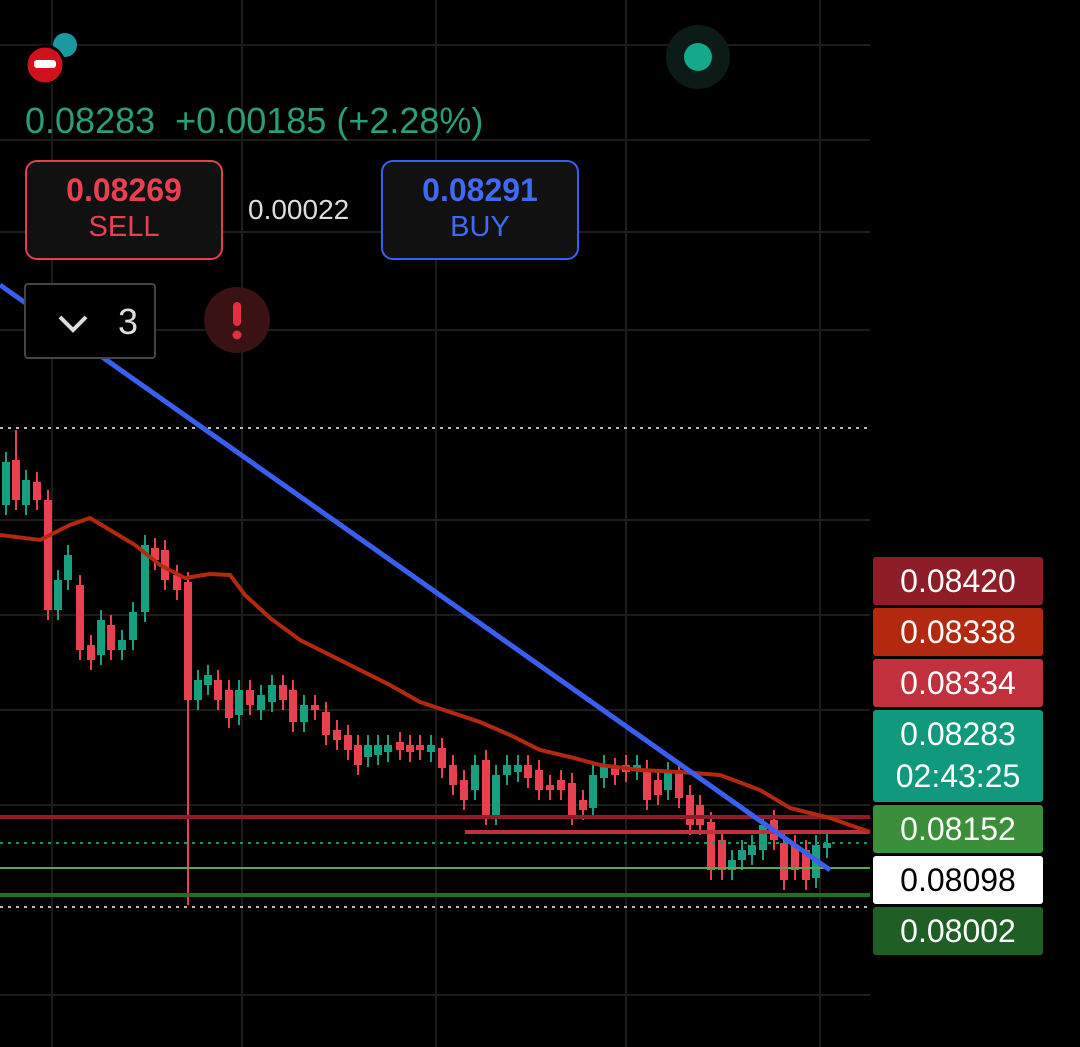 The height and width of the screenshot is (1047, 1080). What do you see at coordinates (251, 120) in the screenshot?
I see `change: +0.00185` at bounding box center [251, 120].